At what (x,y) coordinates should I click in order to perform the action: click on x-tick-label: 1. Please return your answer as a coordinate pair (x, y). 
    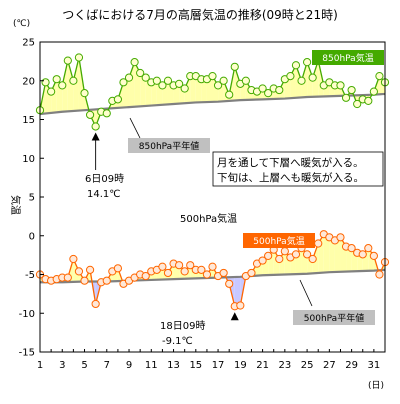
    Looking at the image, I should click on (40, 365).